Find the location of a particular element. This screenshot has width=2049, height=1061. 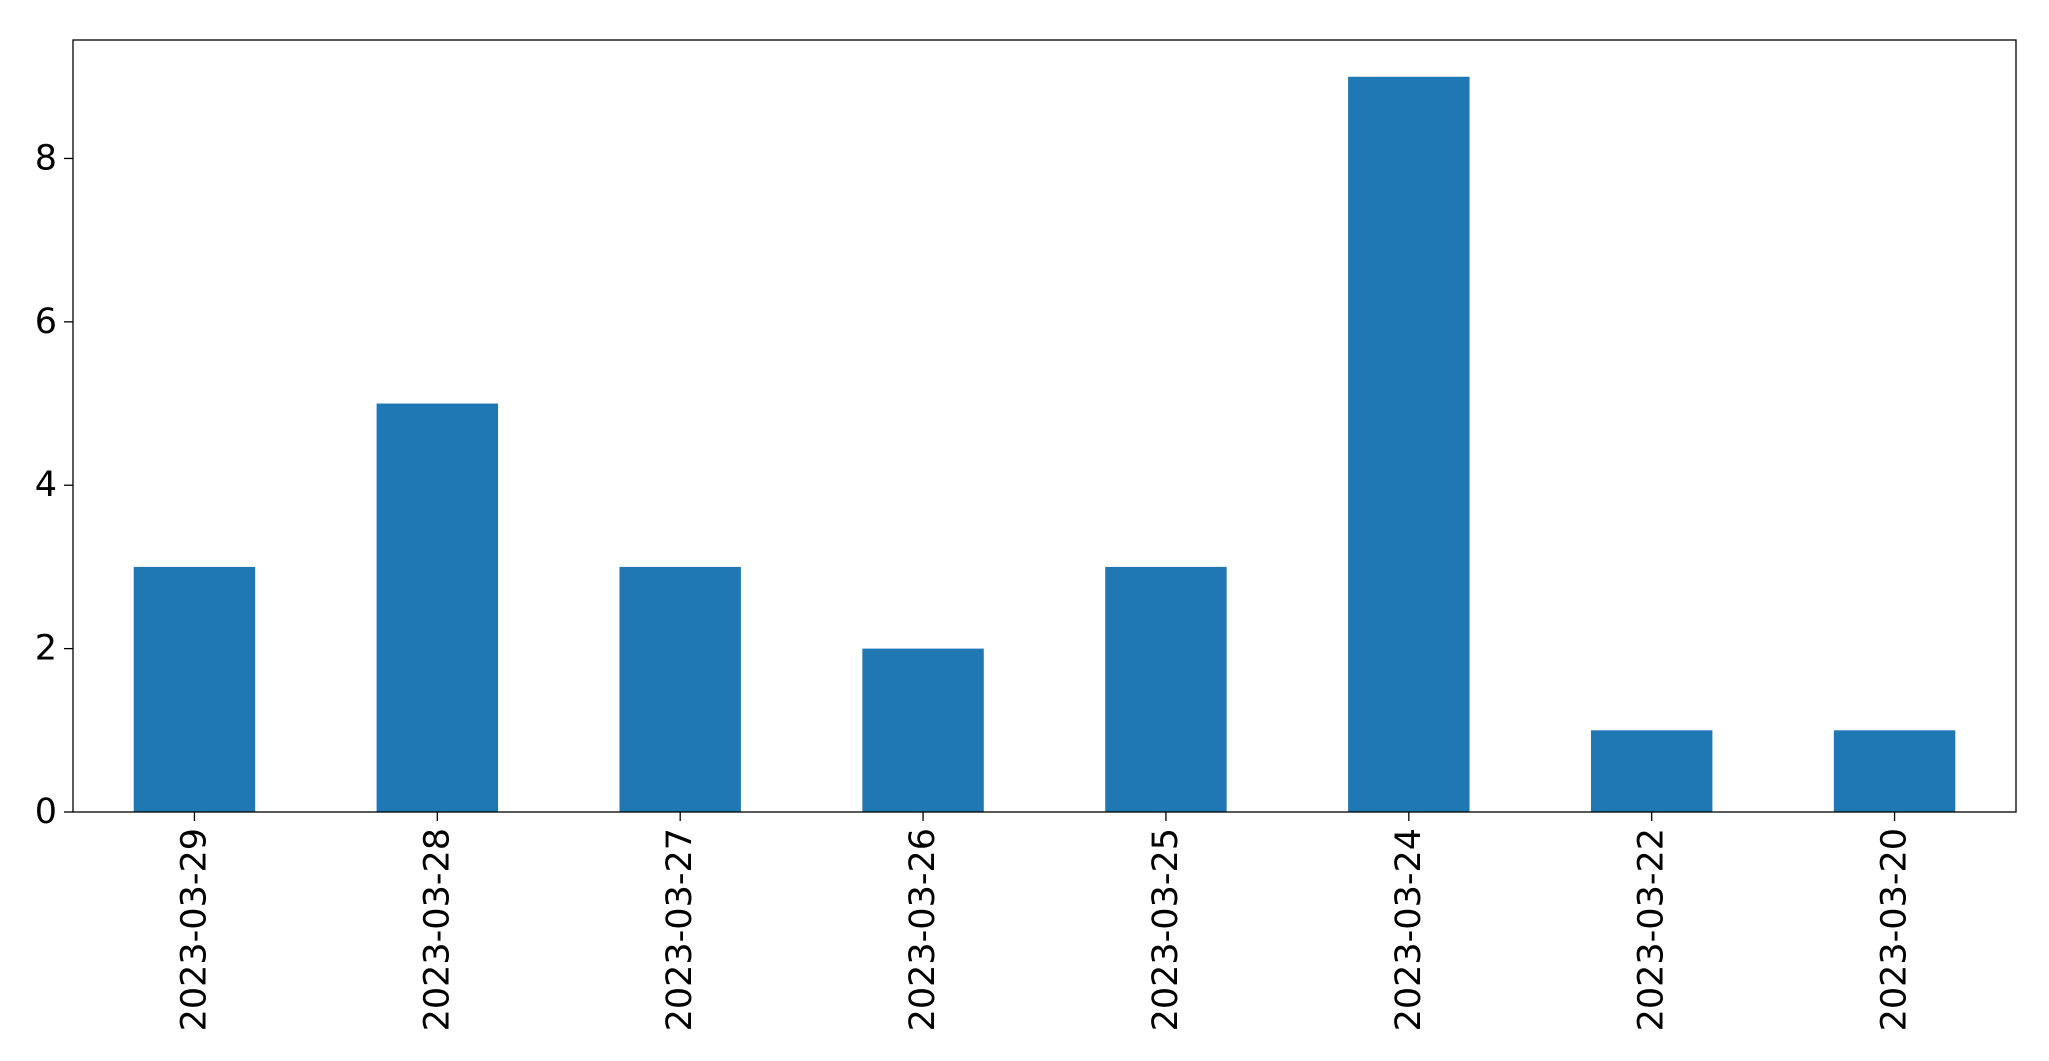

x-tick-label: 2023-03-25 is located at coordinates (1166, 929).